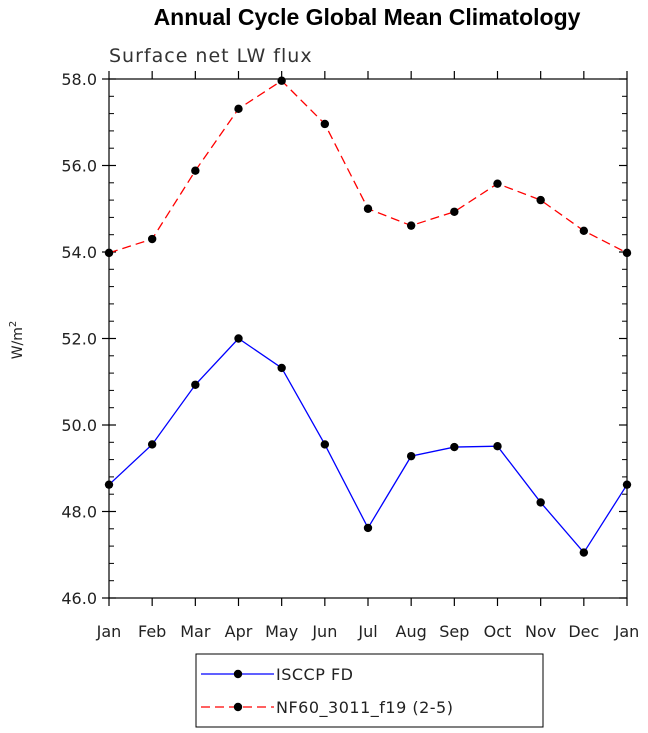 The width and height of the screenshot is (648, 733). I want to click on y-axis-label: W/m2, so click(17, 340).